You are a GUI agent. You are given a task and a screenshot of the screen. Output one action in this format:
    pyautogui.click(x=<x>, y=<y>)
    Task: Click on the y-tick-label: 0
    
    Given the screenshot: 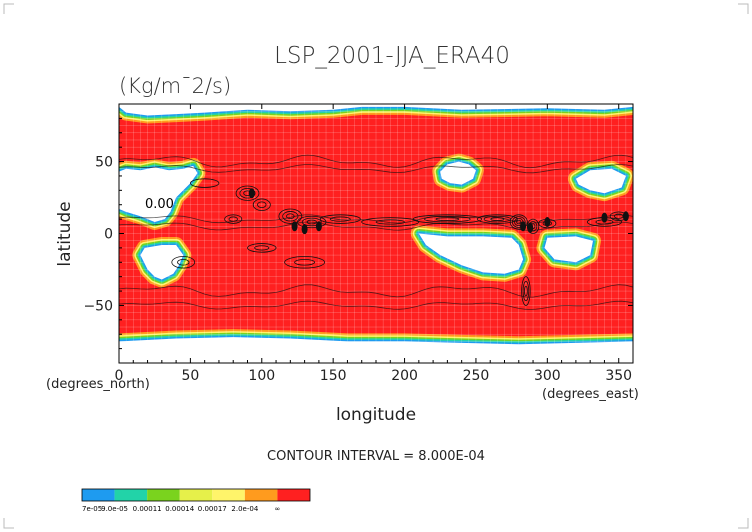 What is the action you would take?
    pyautogui.click(x=108, y=235)
    